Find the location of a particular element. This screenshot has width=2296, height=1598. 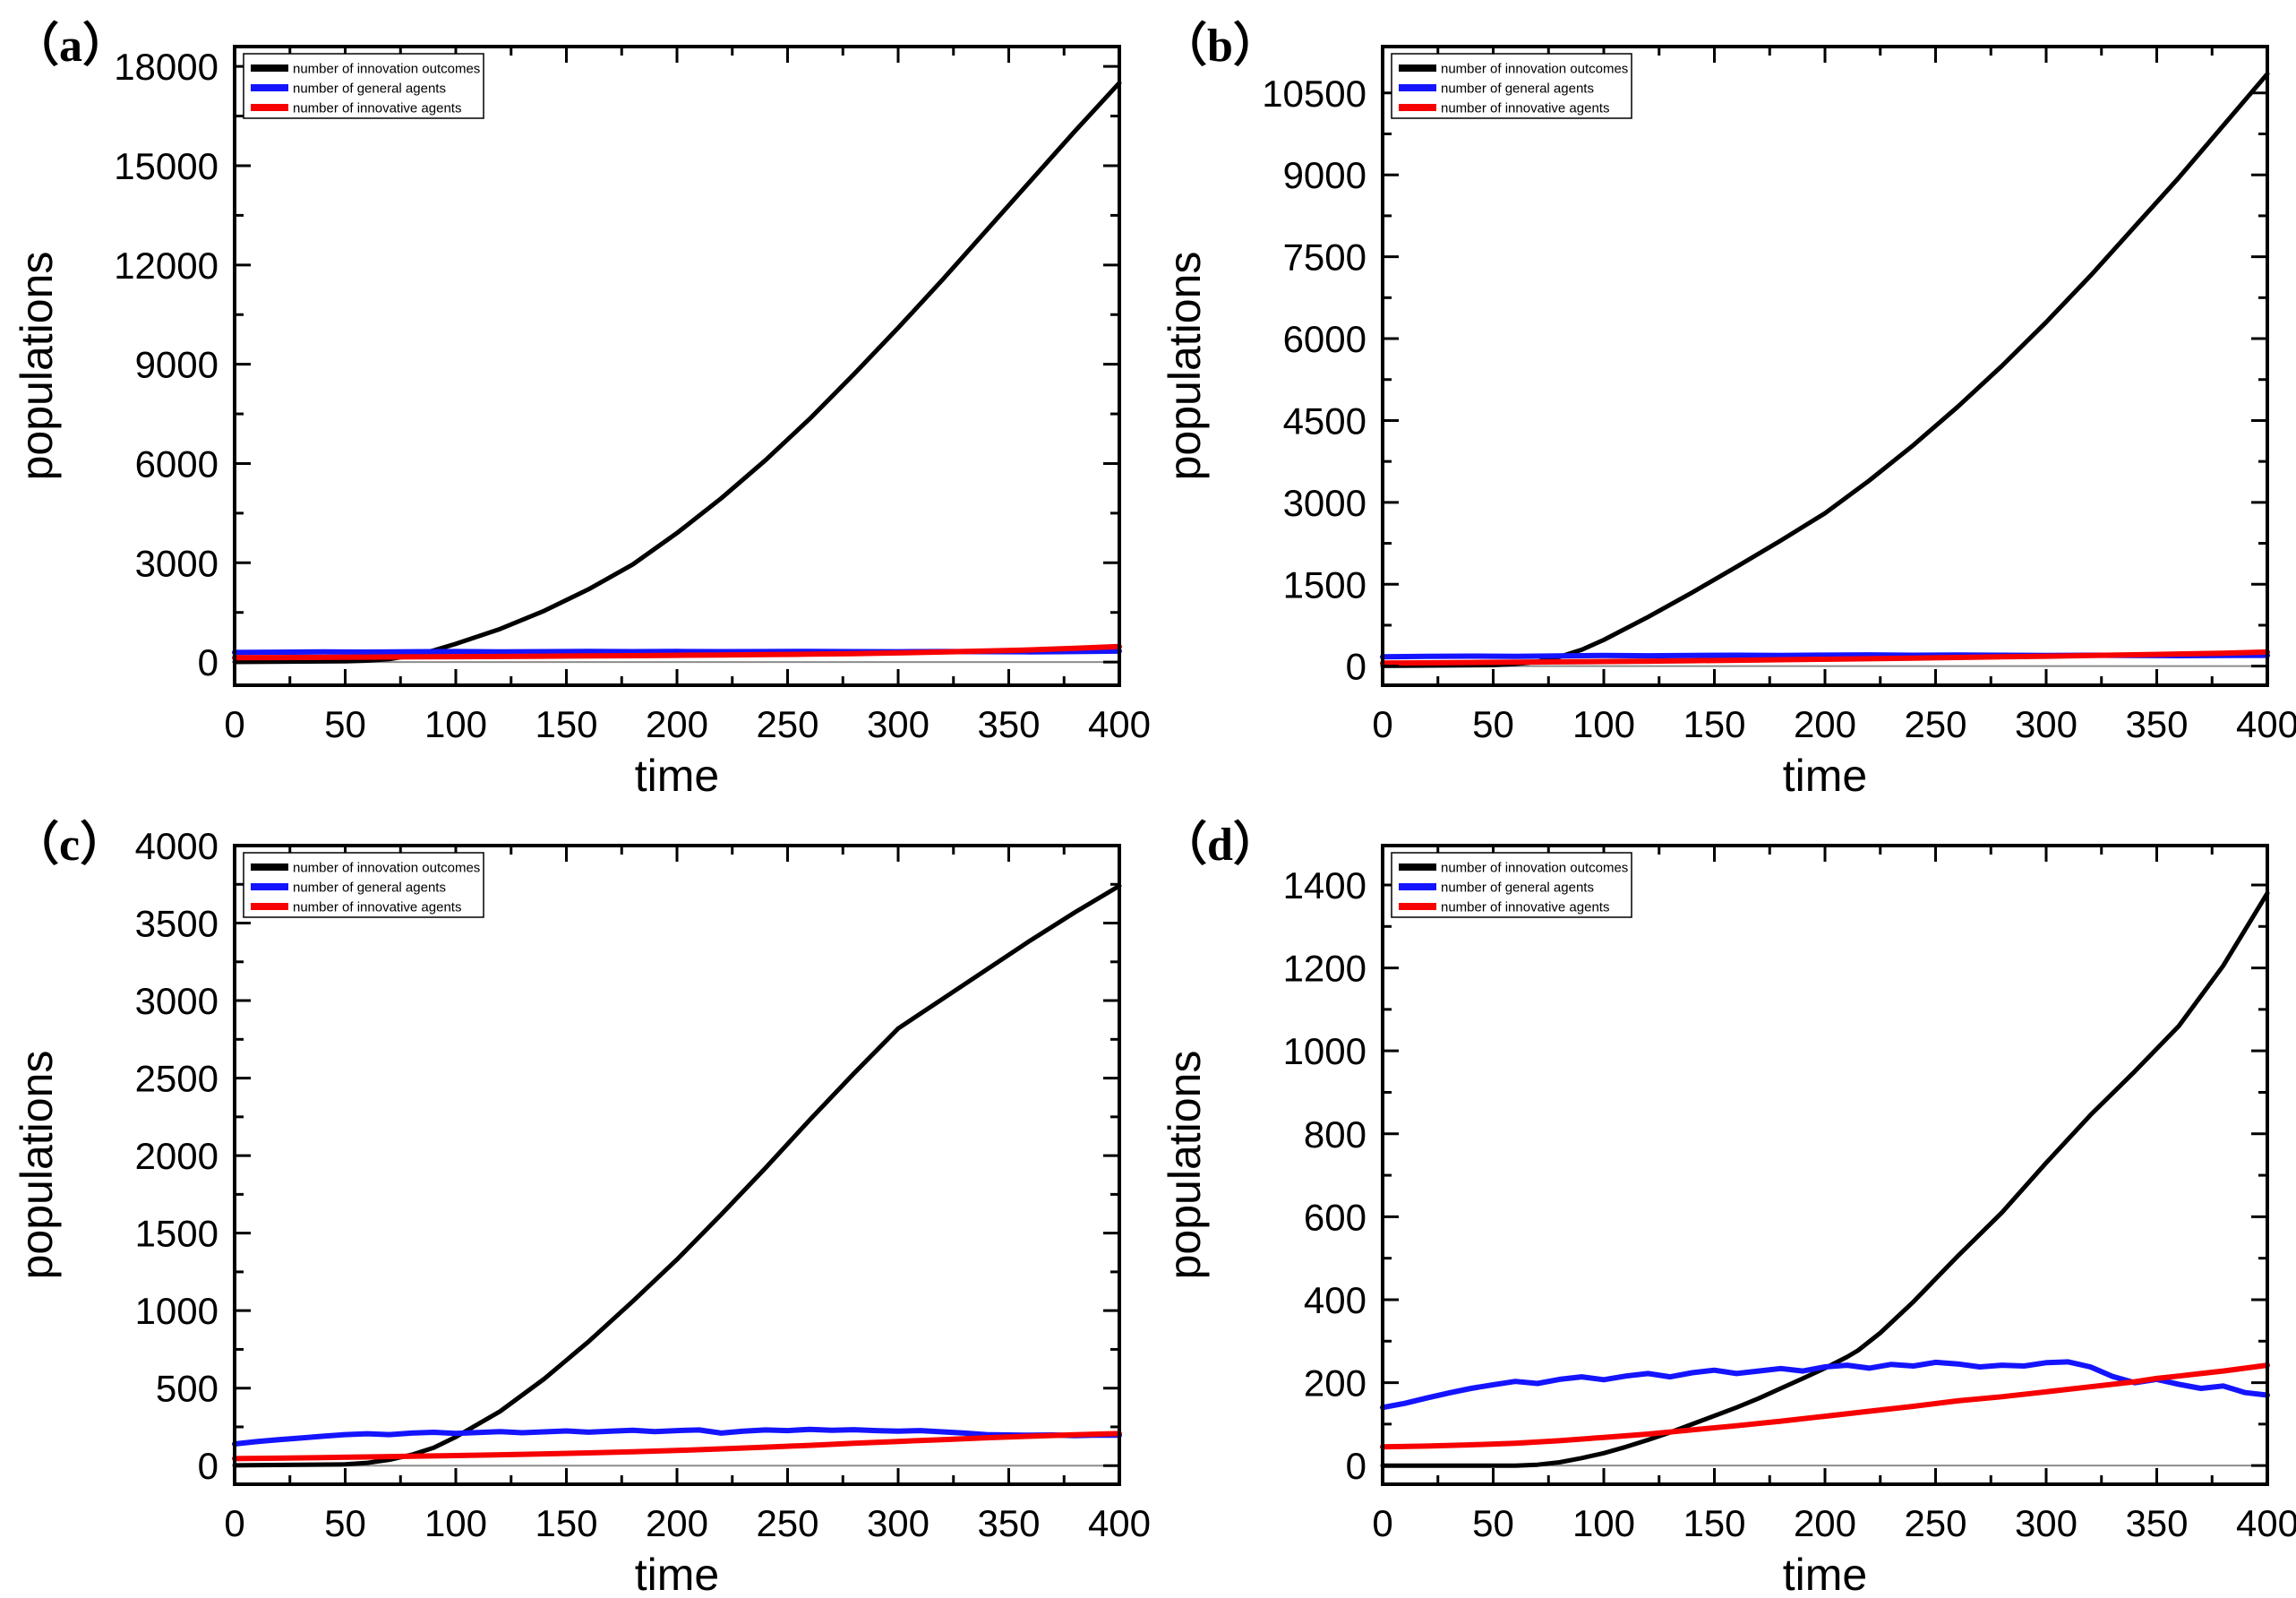

curves-b is located at coordinates (1825, 370).